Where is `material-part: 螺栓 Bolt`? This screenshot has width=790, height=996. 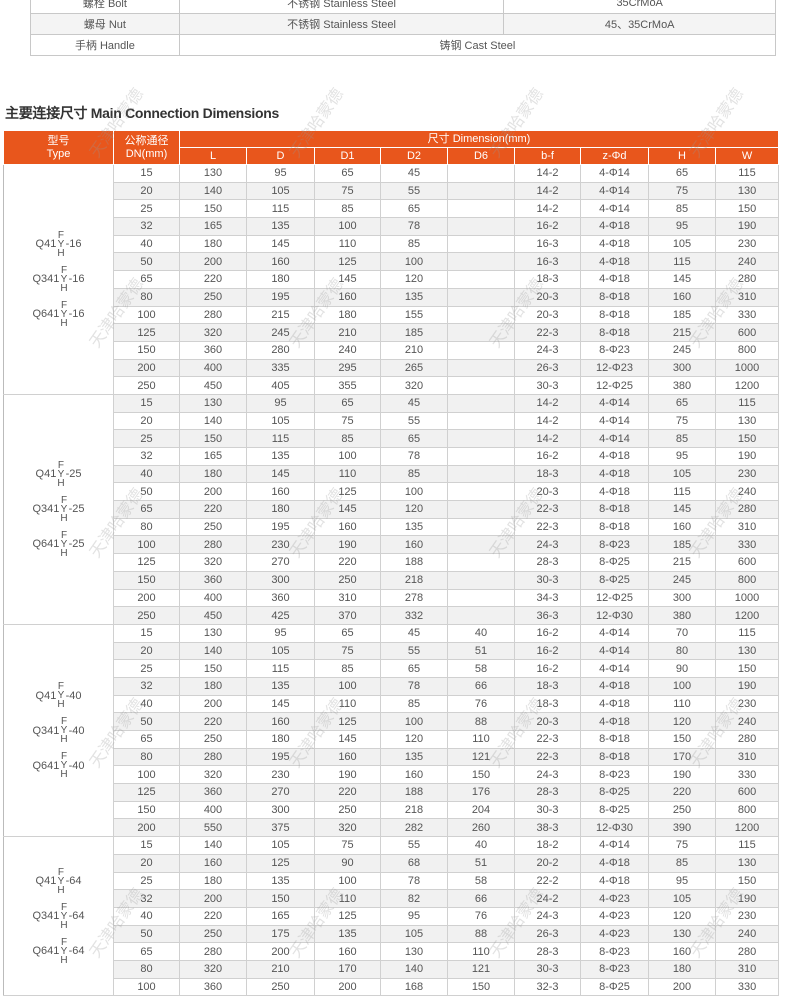 material-part: 螺栓 Bolt is located at coordinates (105, 7).